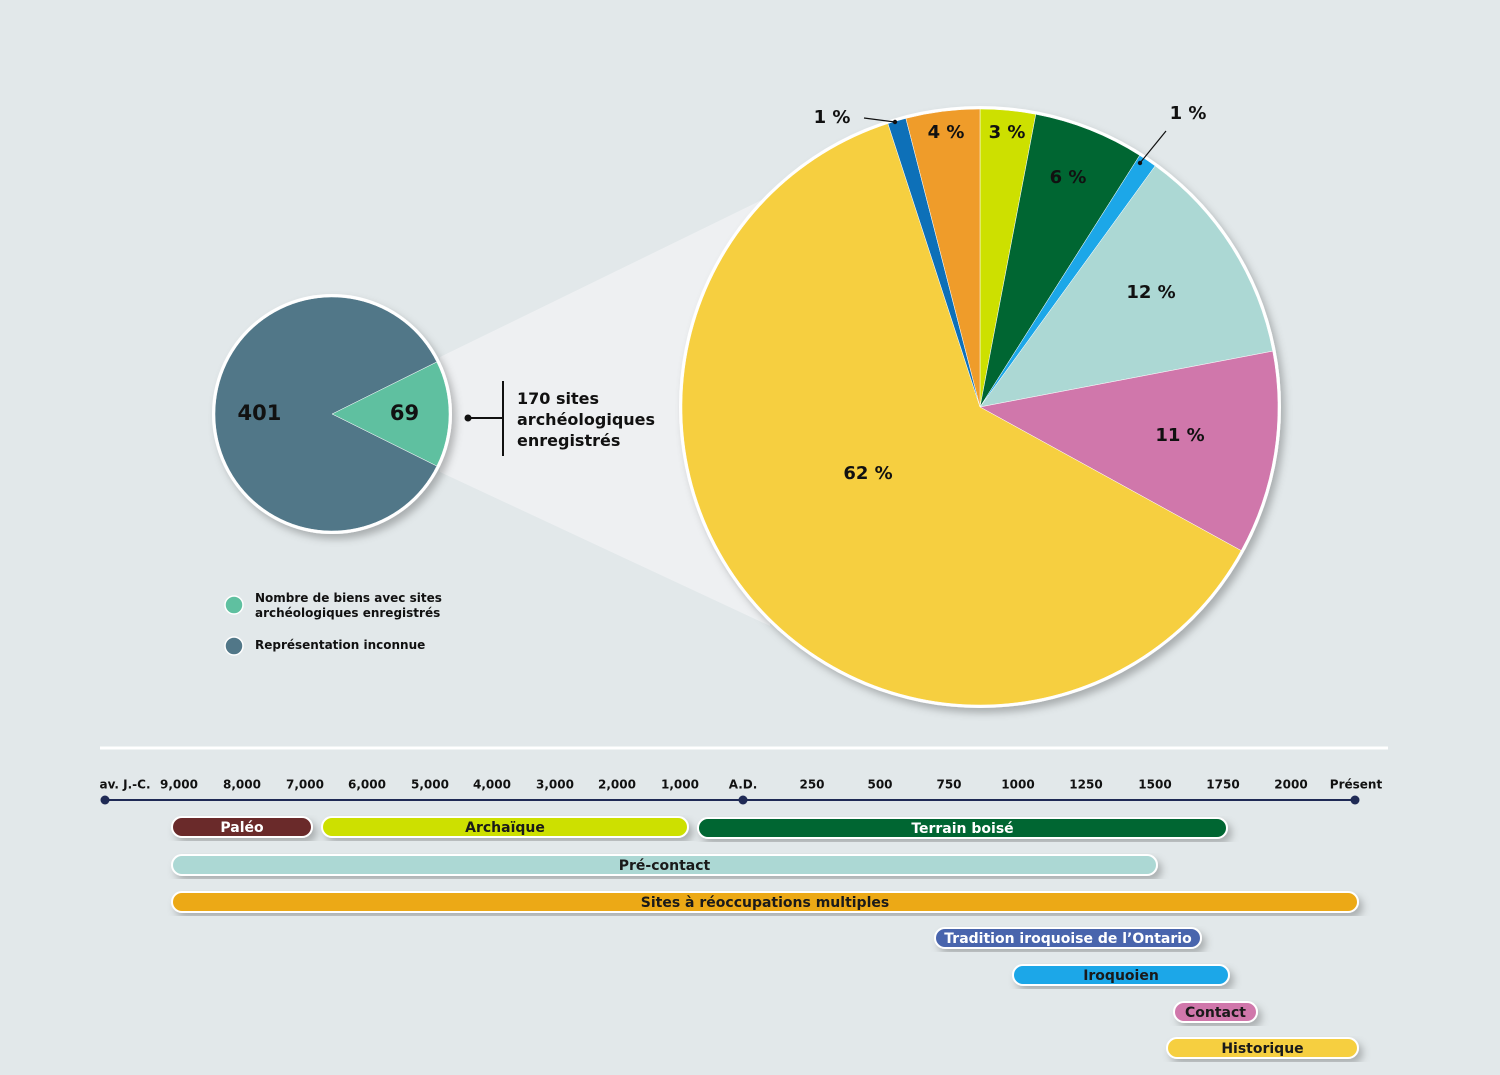 Image resolution: width=1500 pixels, height=1075 pixels. Describe the element at coordinates (879, 785) in the screenshot. I see `tick-label: 500` at that location.